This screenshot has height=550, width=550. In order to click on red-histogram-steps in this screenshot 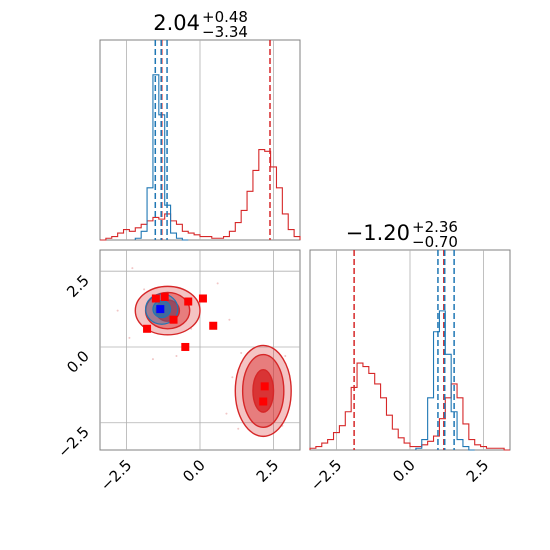, I will do `click(409, 406)`.